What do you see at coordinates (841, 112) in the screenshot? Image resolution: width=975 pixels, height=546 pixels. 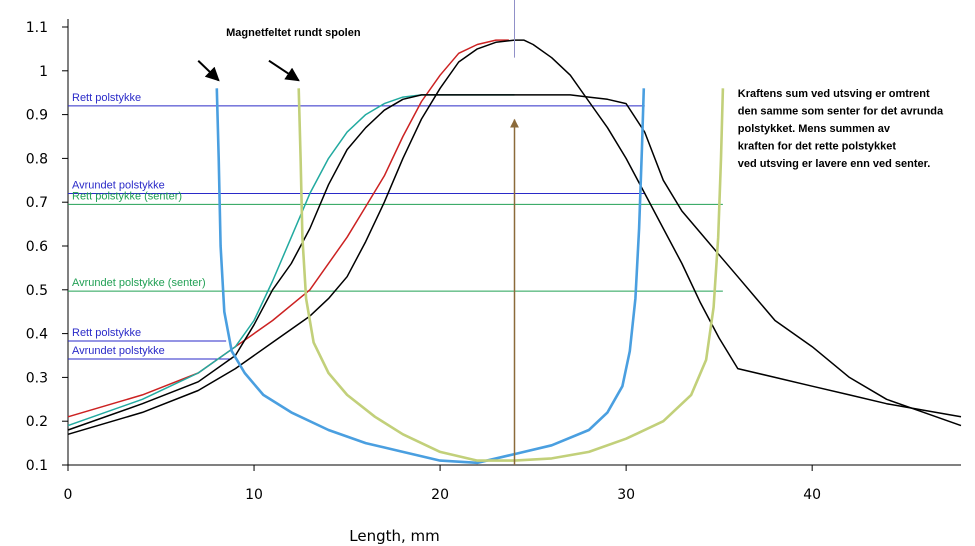 I see `annotation-text: den samme som senter for det avrunda` at bounding box center [841, 112].